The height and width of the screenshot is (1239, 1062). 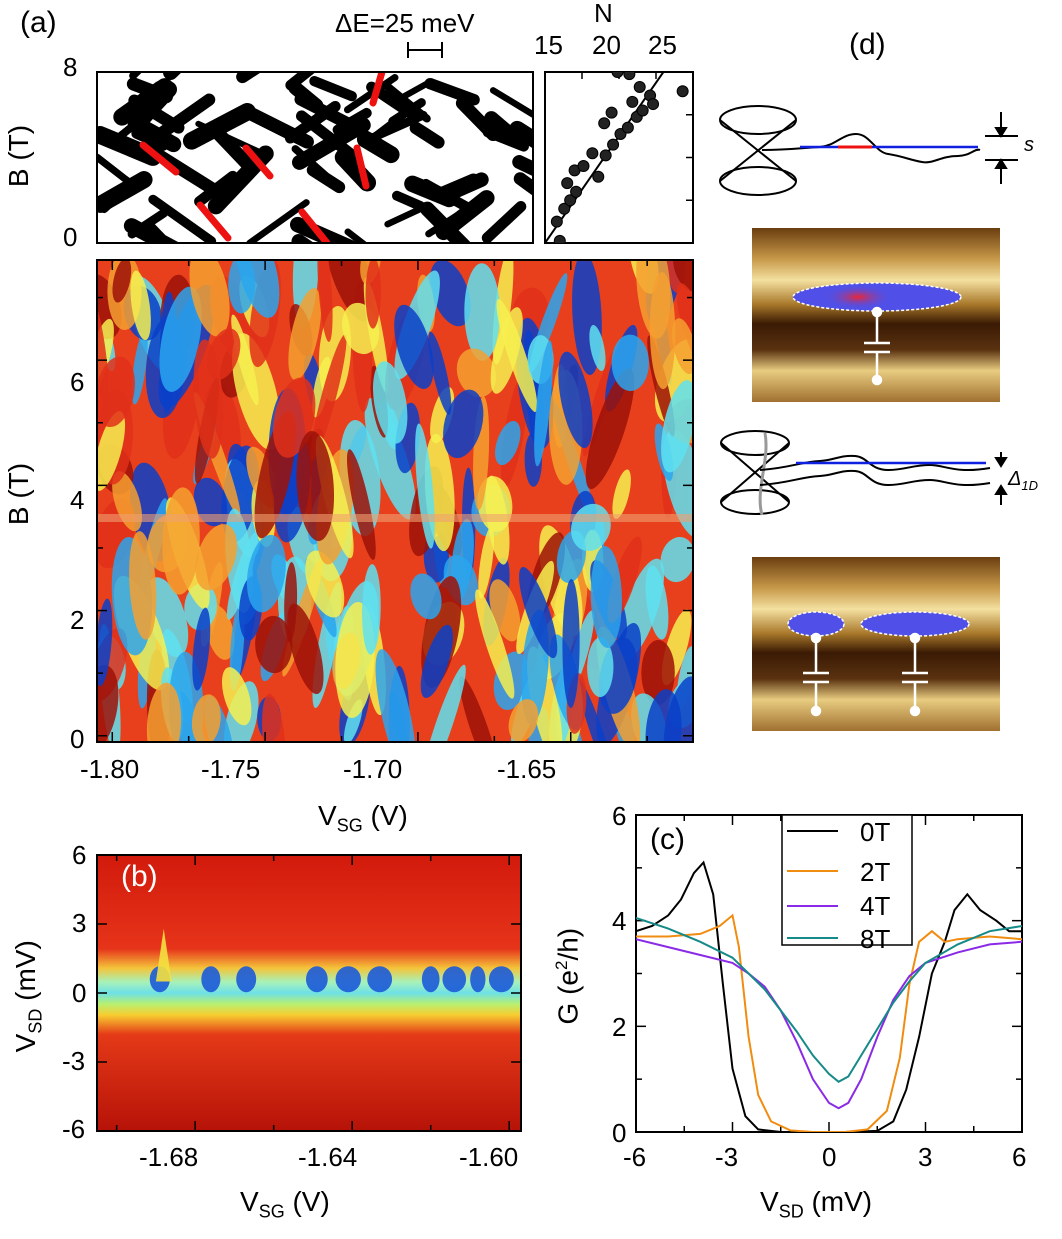 What do you see at coordinates (79, 993) in the screenshot?
I see `b-ytick-0: 0` at bounding box center [79, 993].